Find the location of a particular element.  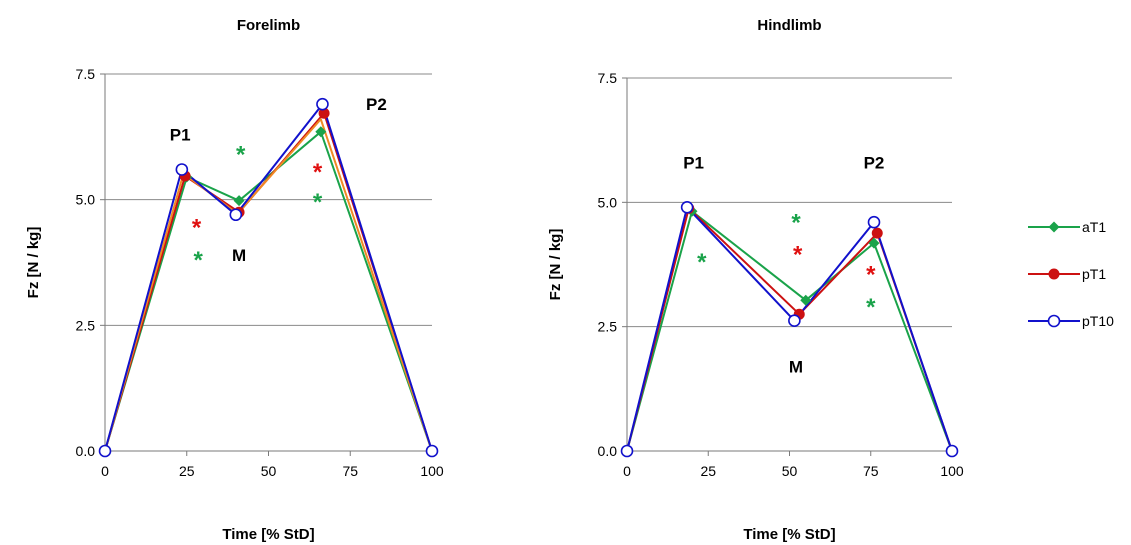

legend: aT1 pT1 pT10 is located at coordinates (1071, 274).